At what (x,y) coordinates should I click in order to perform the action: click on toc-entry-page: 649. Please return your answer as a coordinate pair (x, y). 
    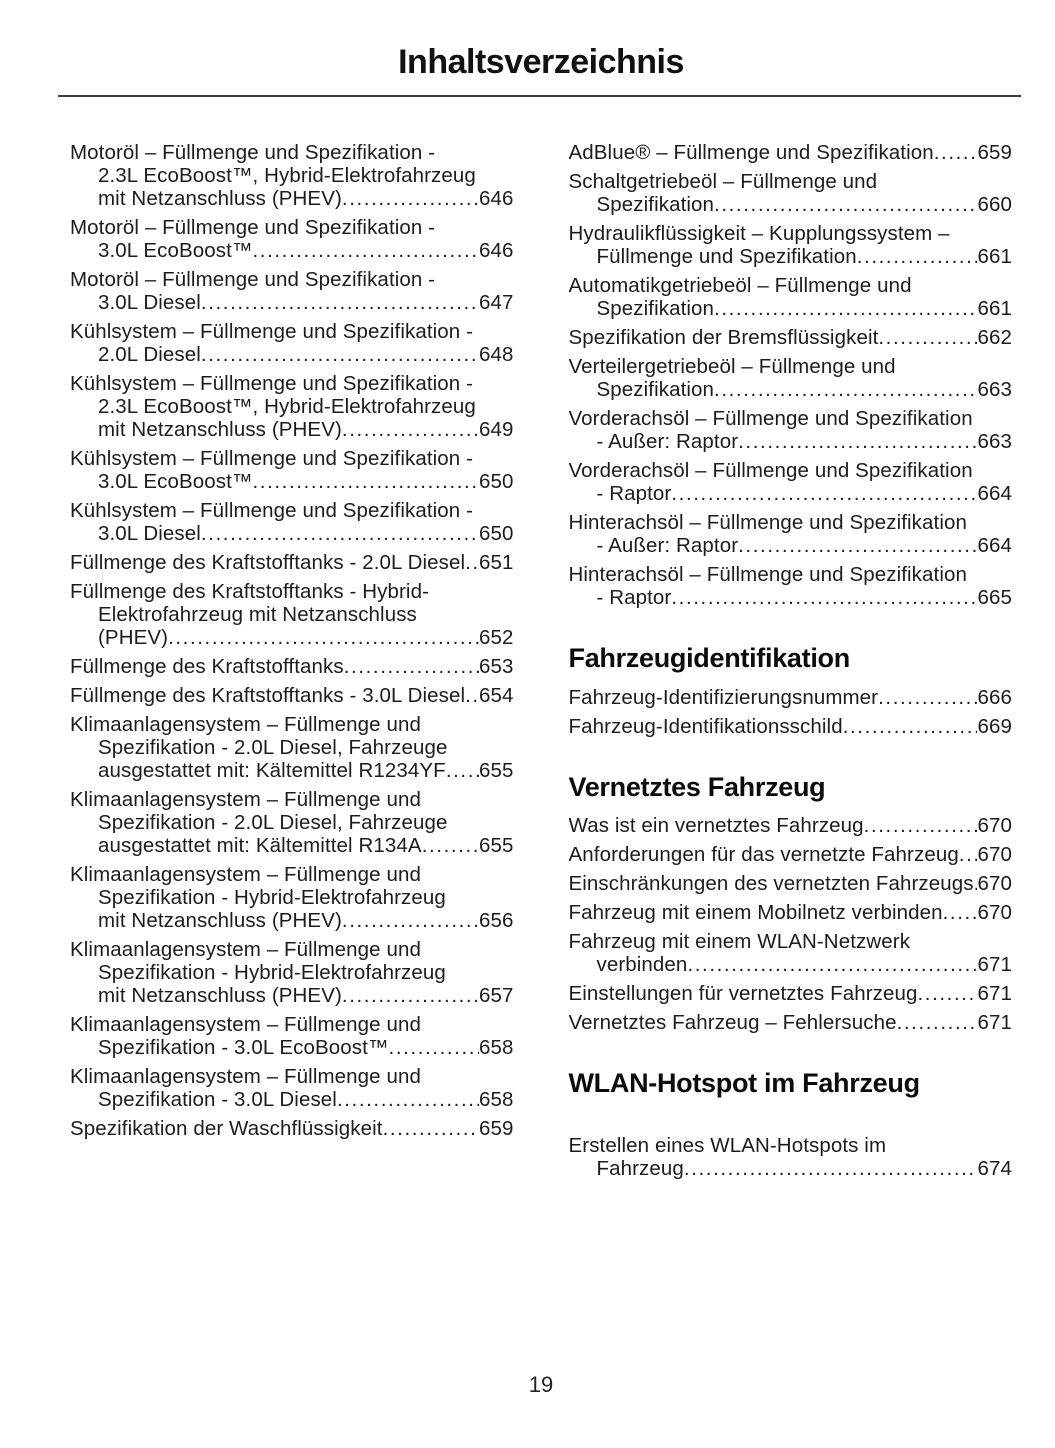
    Looking at the image, I should click on (496, 430).